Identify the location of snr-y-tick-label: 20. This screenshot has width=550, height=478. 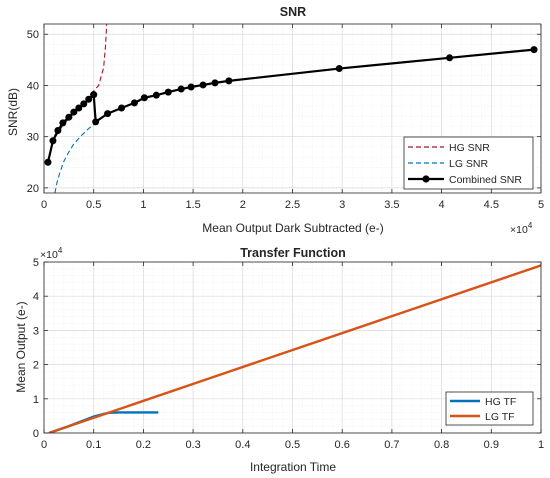
(33, 189).